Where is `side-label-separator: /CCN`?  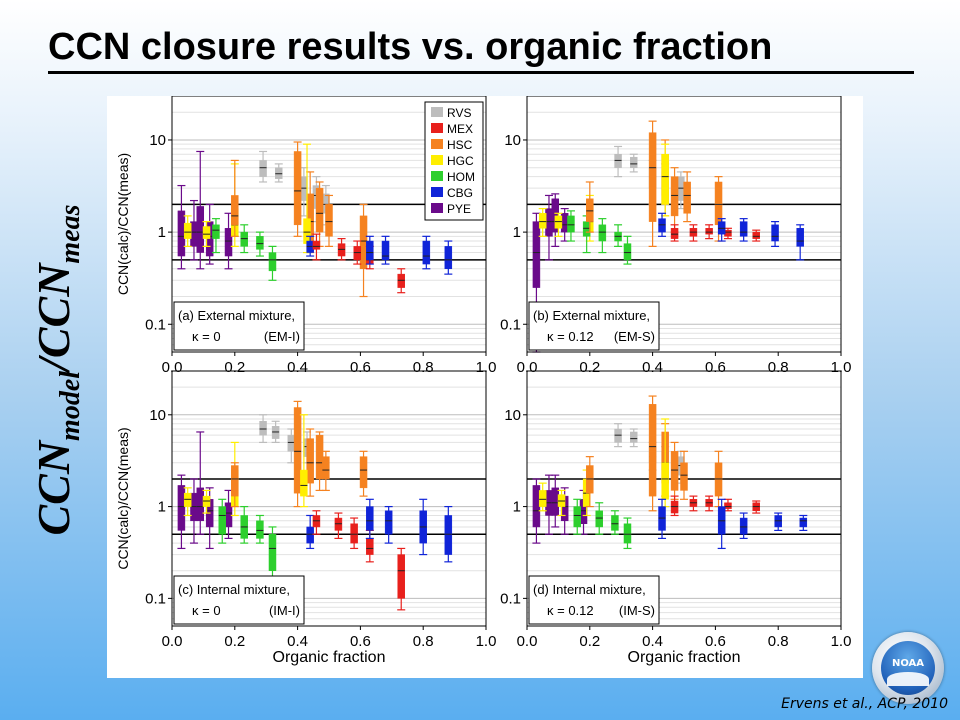
side-label-separator: /CCN is located at coordinates (53, 317).